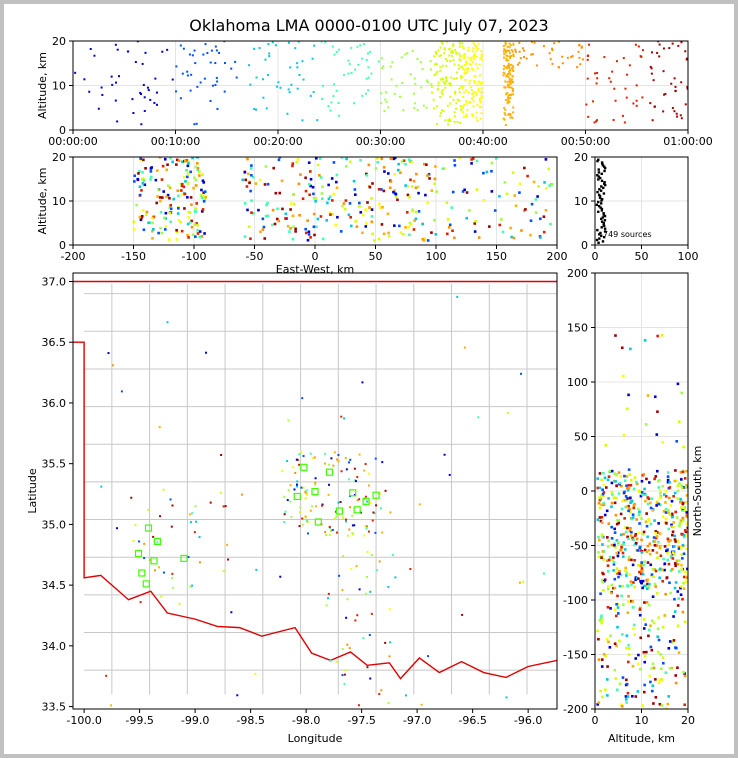 This screenshot has height=758, width=738. What do you see at coordinates (54, 707) in the screenshot?
I see `y-tick-label: 33.5` at bounding box center [54, 707].